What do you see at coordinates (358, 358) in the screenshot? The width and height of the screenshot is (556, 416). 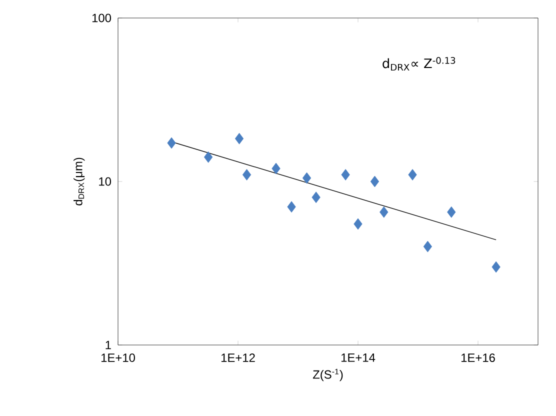 I see `x-tick-label: 1E+14` at bounding box center [358, 358].